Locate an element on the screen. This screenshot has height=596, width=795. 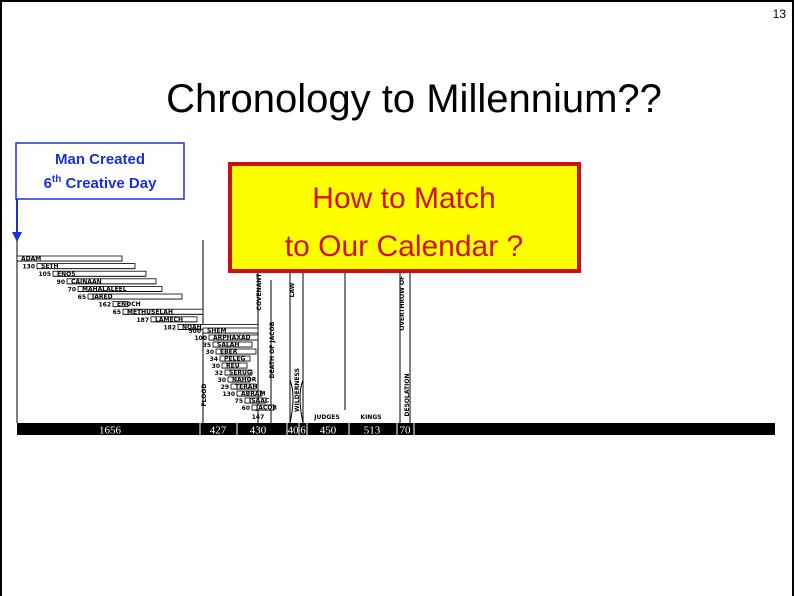
gen-offset: 100 is located at coordinates (200, 338).